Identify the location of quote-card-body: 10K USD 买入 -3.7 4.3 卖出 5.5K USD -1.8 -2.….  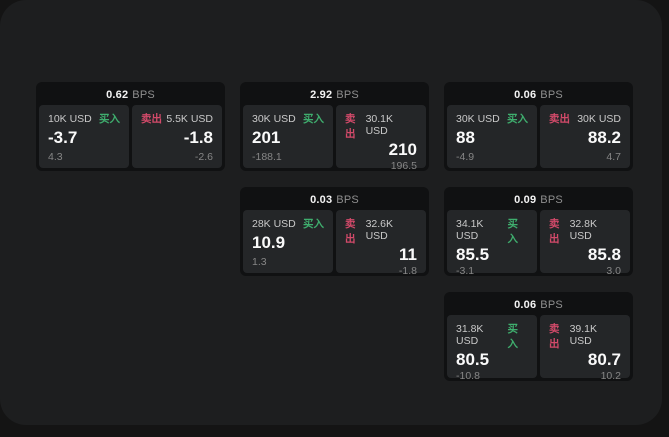
(130, 136).